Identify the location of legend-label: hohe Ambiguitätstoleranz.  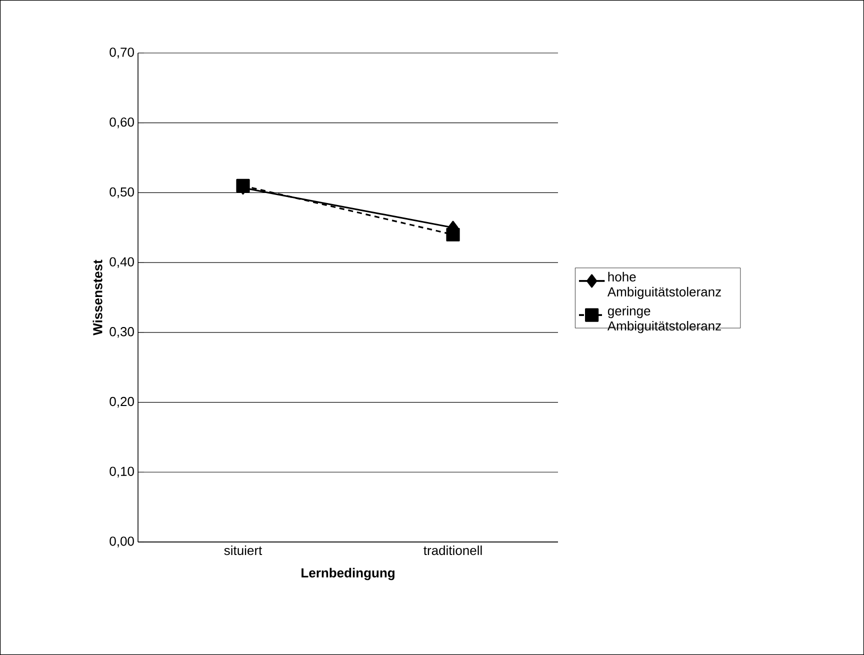
(664, 286).